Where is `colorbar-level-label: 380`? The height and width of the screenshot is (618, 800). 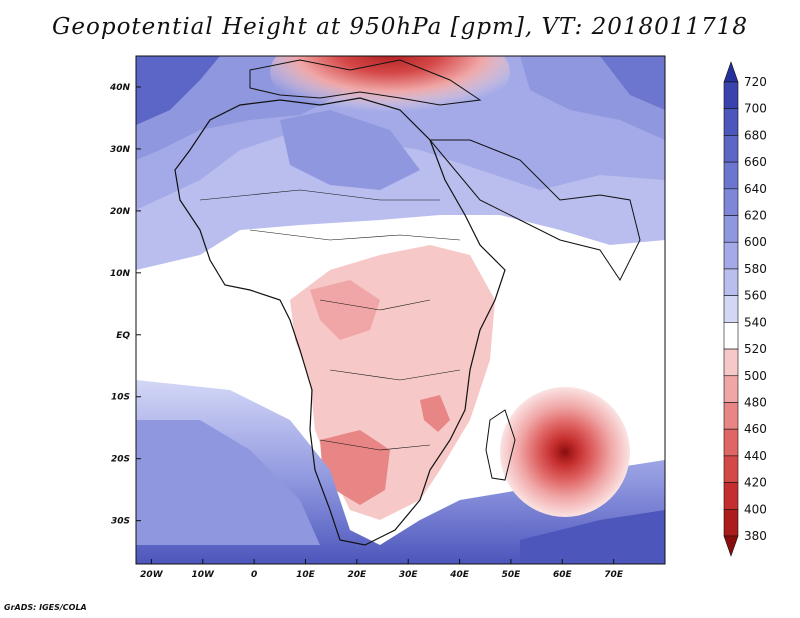
colorbar-level-label: 380 is located at coordinates (755, 536).